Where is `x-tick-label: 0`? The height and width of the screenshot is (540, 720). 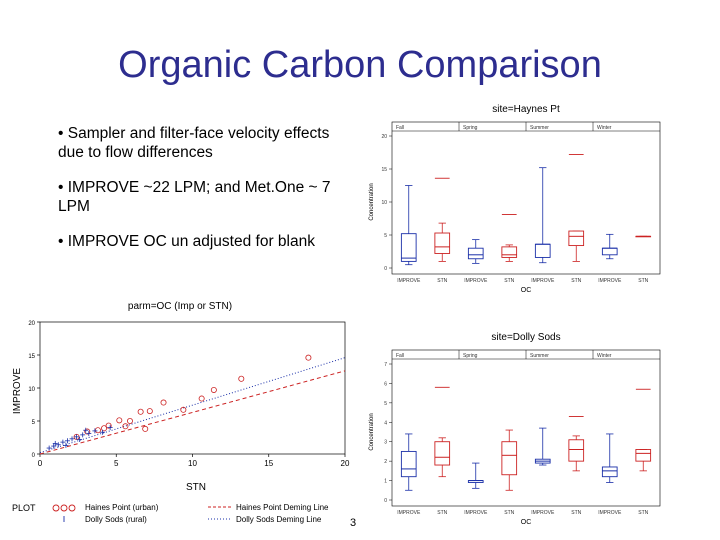 x-tick-label: 0 is located at coordinates (40, 463).